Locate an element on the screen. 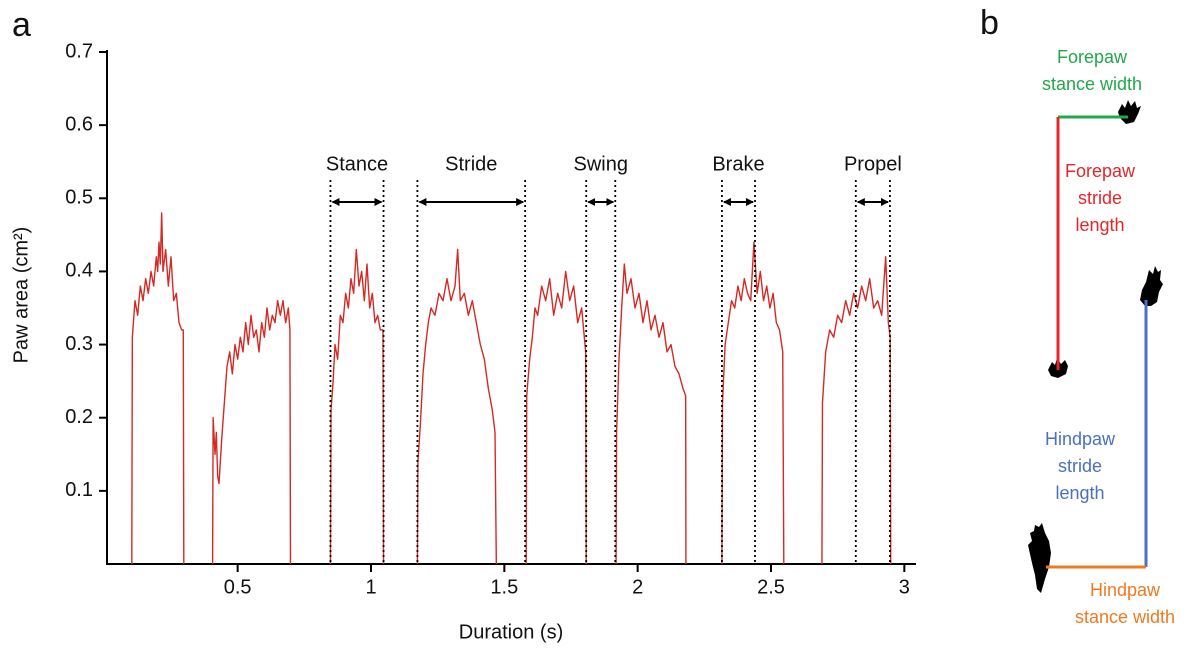 This screenshot has width=1202, height=649. y-axis-label: Paw area (cm²) is located at coordinates (21, 295).